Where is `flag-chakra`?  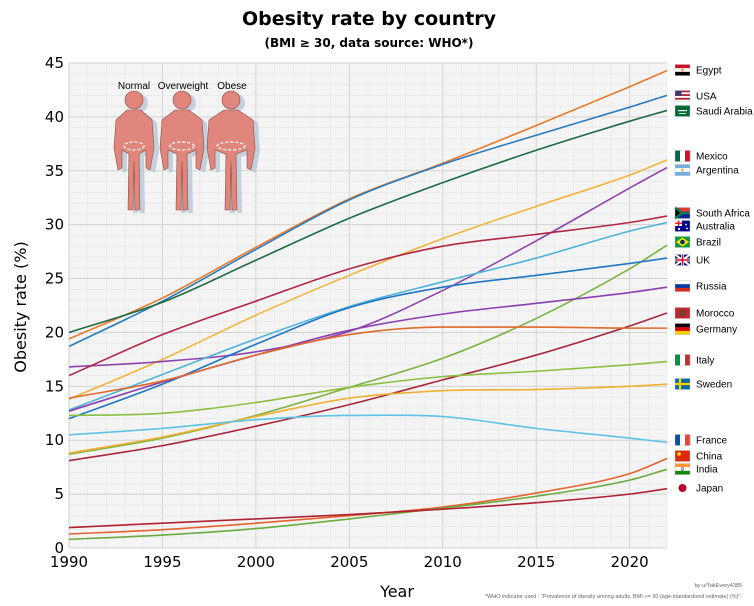
flag-chakra is located at coordinates (682, 469).